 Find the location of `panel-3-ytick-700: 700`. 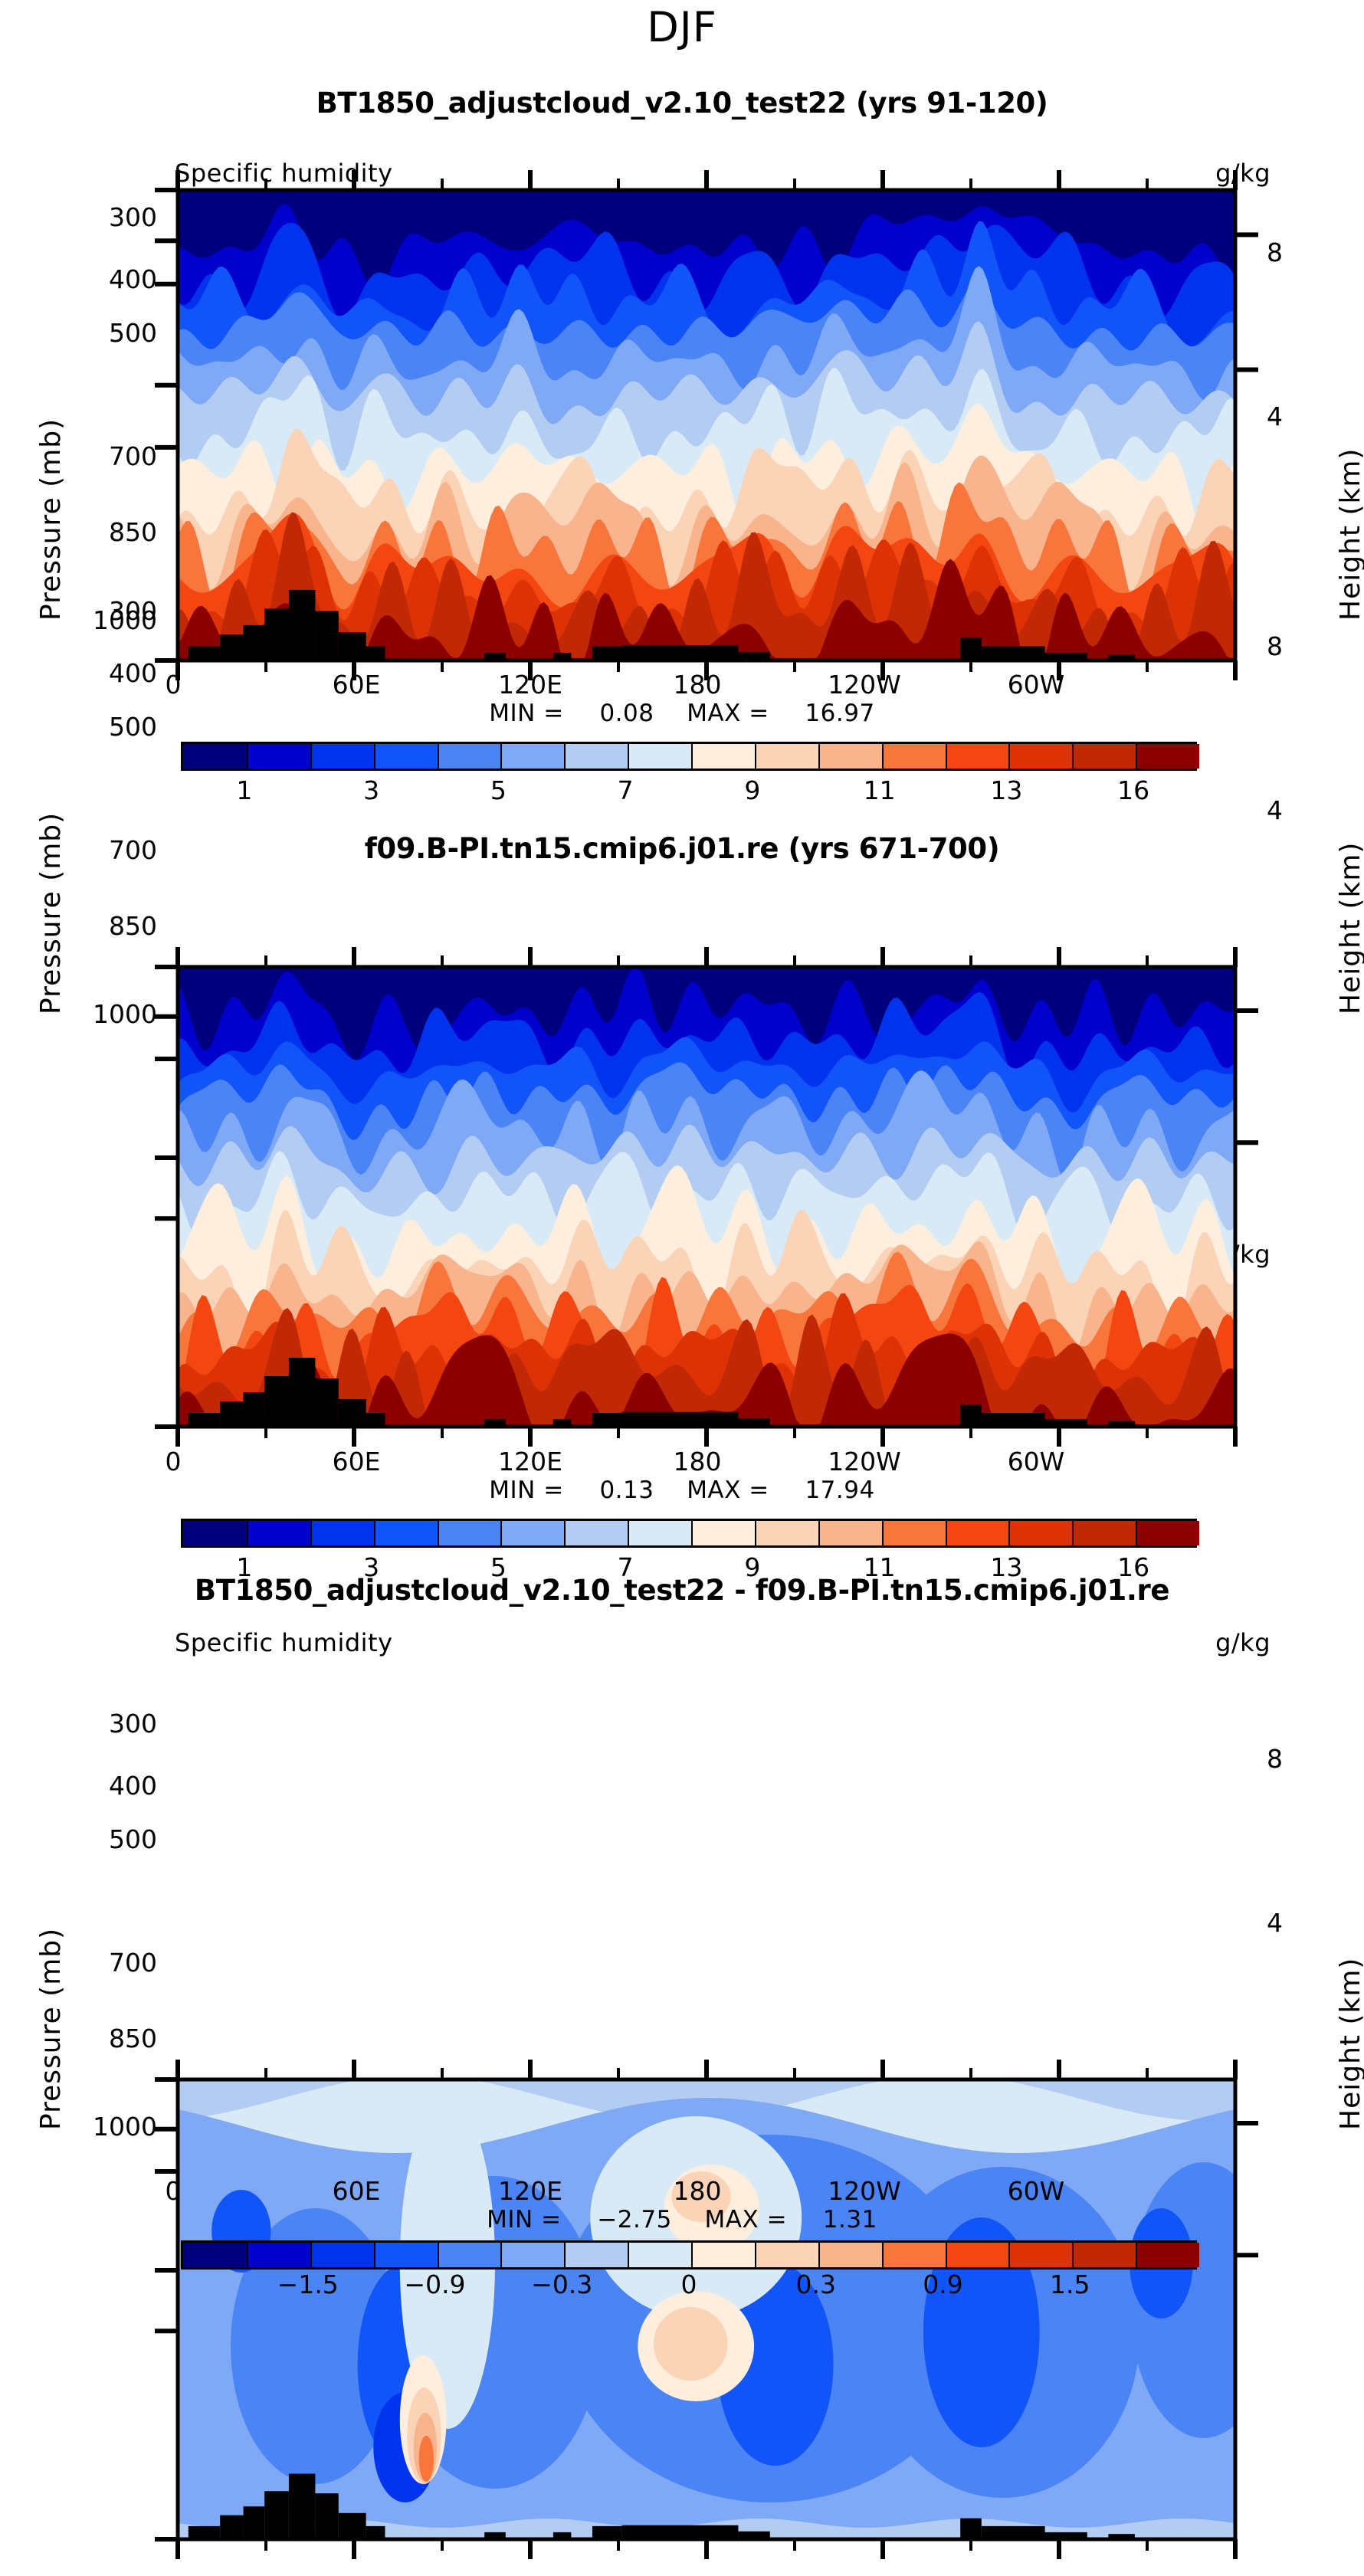

panel-3-ytick-700: 700 is located at coordinates (133, 1963).